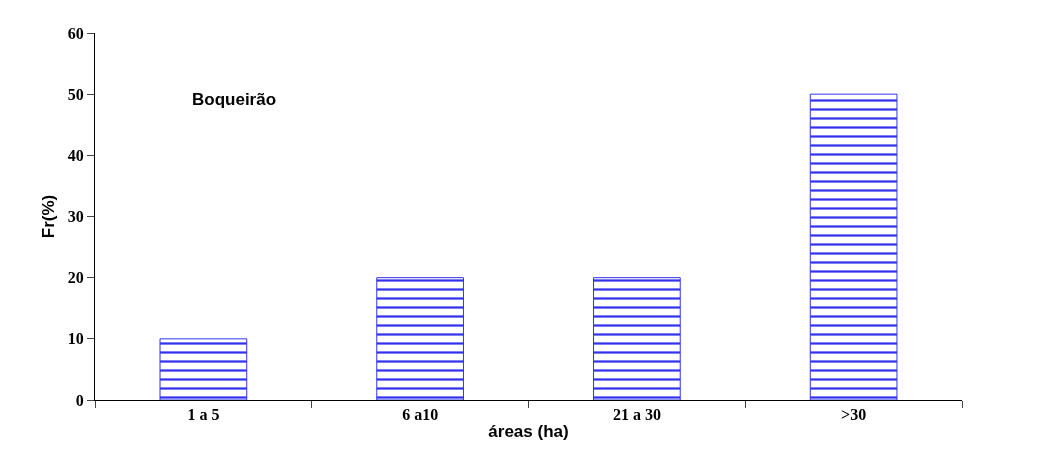 The width and height of the screenshot is (1049, 470). Describe the element at coordinates (75, 278) in the screenshot. I see `y-tick-label: 20` at that location.